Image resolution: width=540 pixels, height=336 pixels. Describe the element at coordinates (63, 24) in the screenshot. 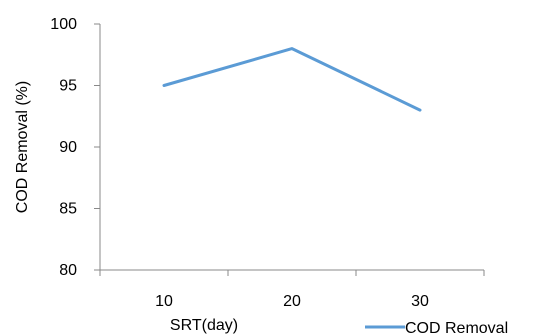

I see `y-tick-label: 100` at that location.